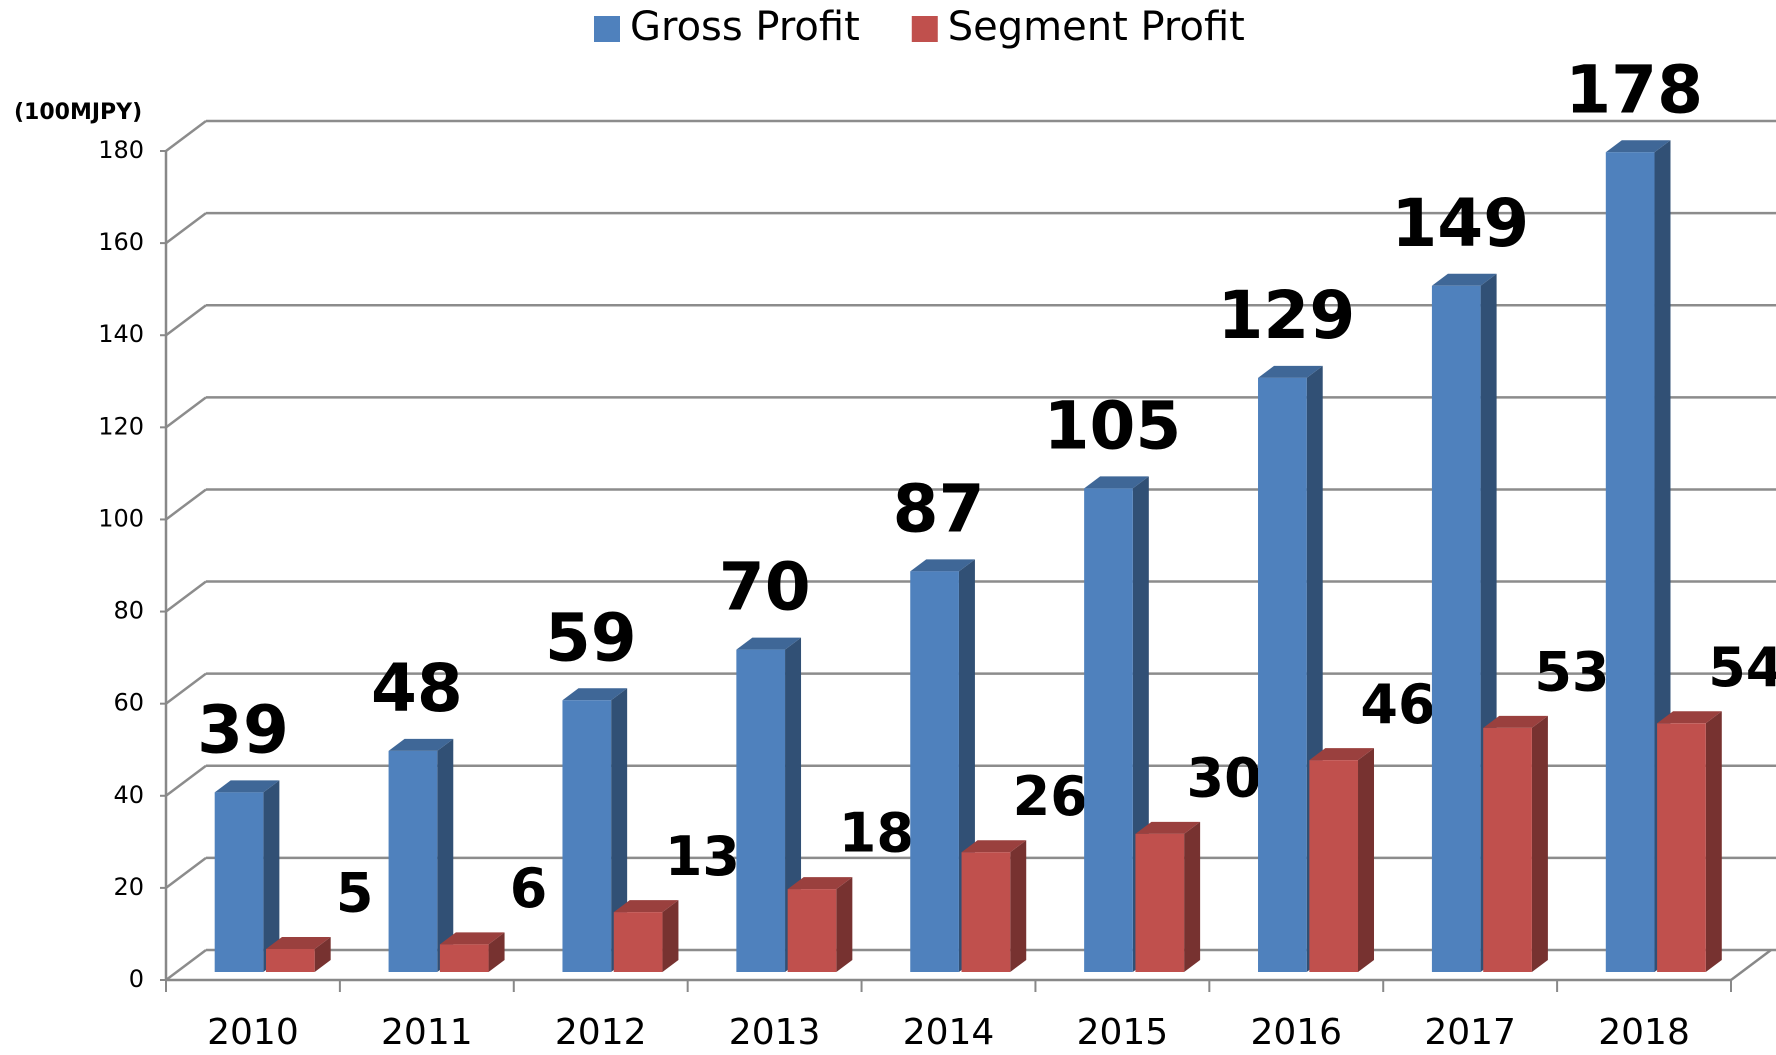 This screenshot has width=1776, height=1055. Describe the element at coordinates (1470, 1032) in the screenshot. I see `x-tick-label: 2017` at that location.